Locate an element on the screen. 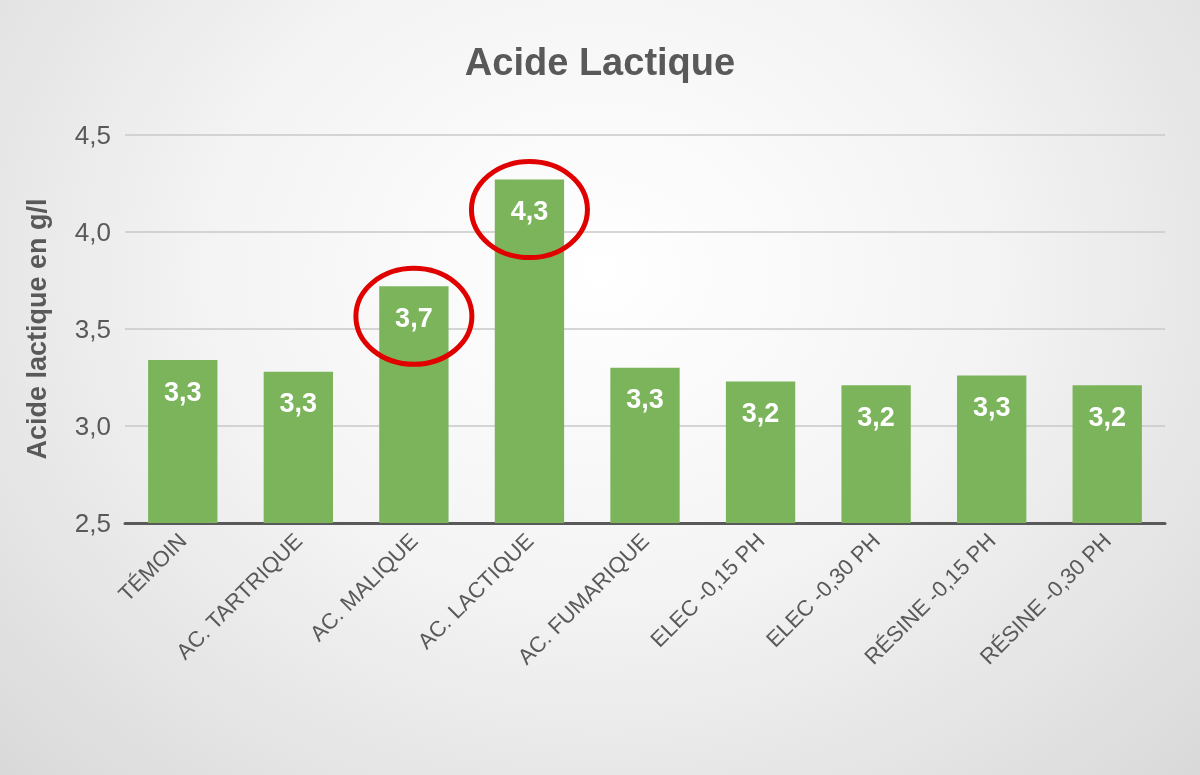  y-tick-label: 4,0 is located at coordinates (92, 232).